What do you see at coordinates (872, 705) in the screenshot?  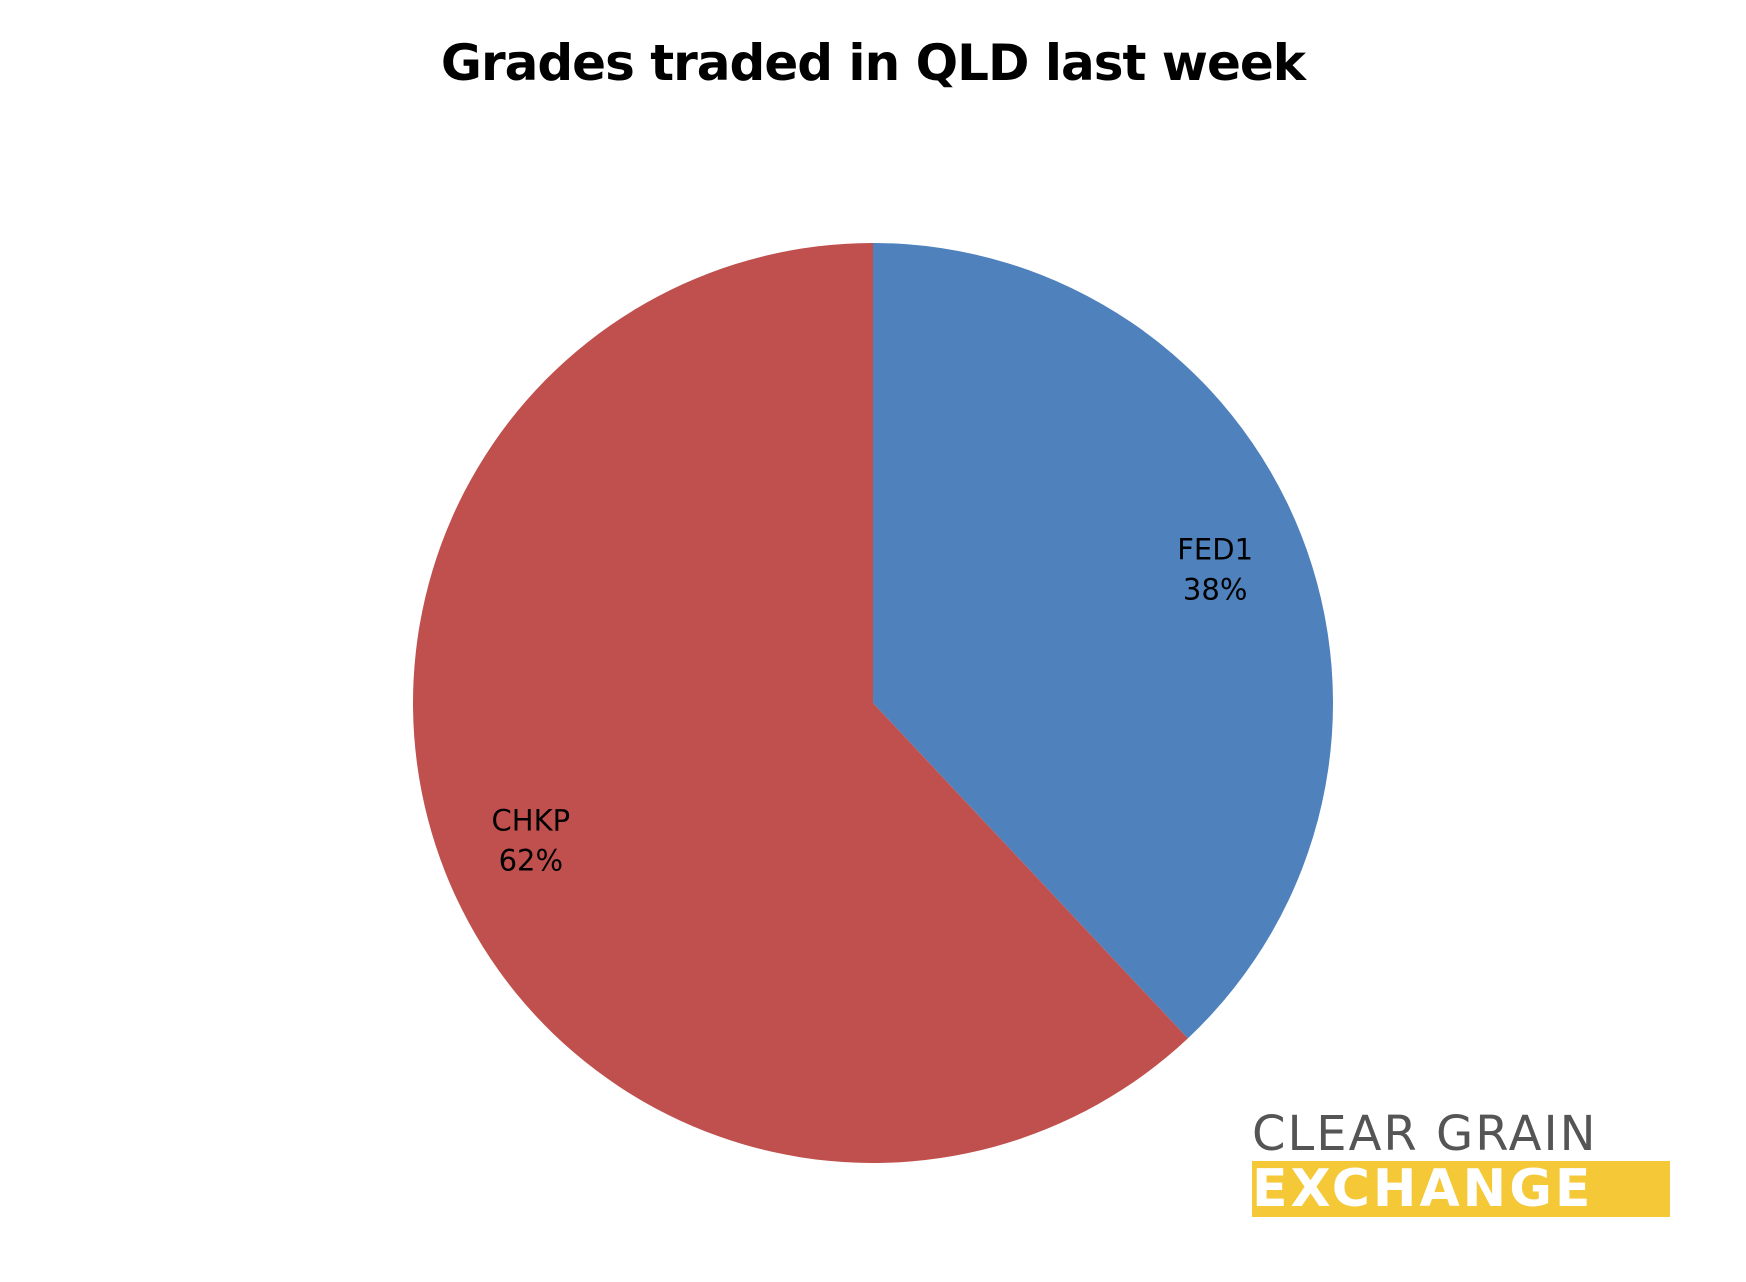 I see `pie-labels: FED1 38% CHKP 62%` at bounding box center [872, 705].